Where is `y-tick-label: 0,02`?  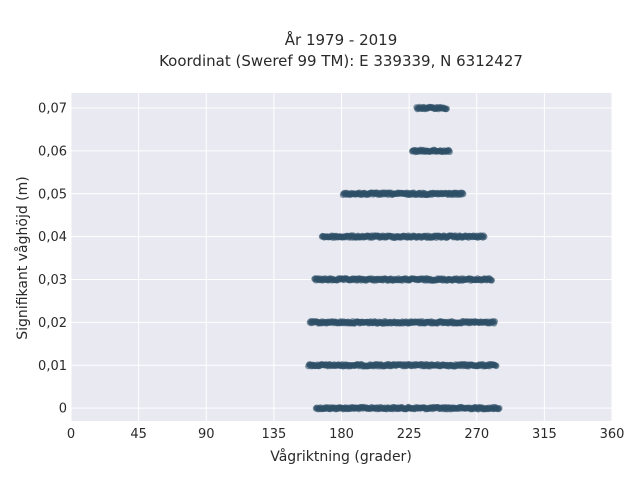
y-tick-label: 0,02 is located at coordinates (52, 323).